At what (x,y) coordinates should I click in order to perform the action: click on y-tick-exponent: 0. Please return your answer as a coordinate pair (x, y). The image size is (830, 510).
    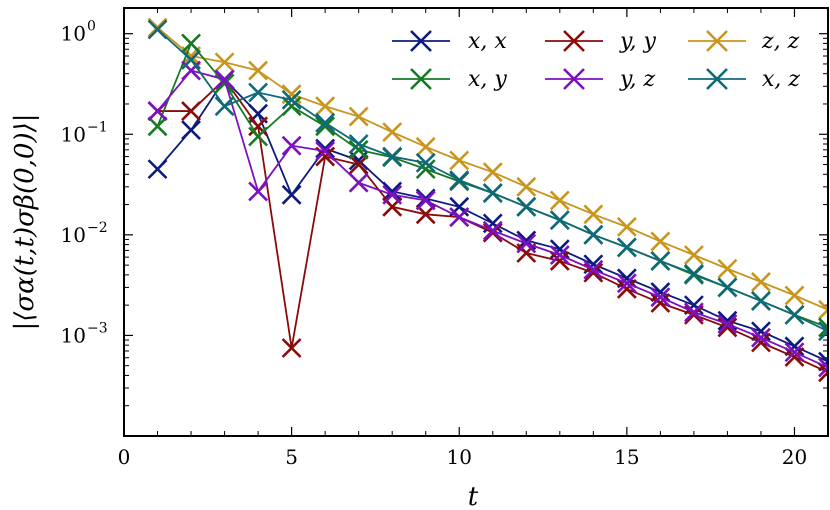
    Looking at the image, I should click on (91, 27).